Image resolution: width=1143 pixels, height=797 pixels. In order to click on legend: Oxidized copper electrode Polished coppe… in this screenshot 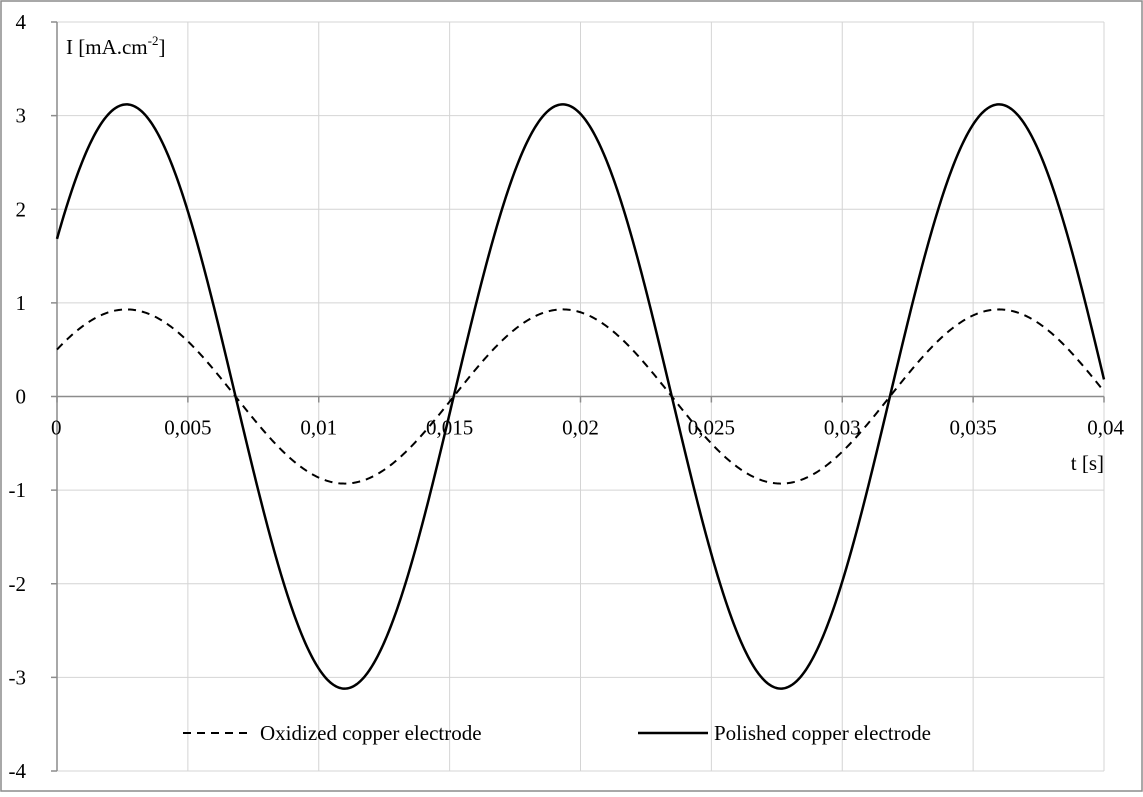, I will do `click(557, 733)`.